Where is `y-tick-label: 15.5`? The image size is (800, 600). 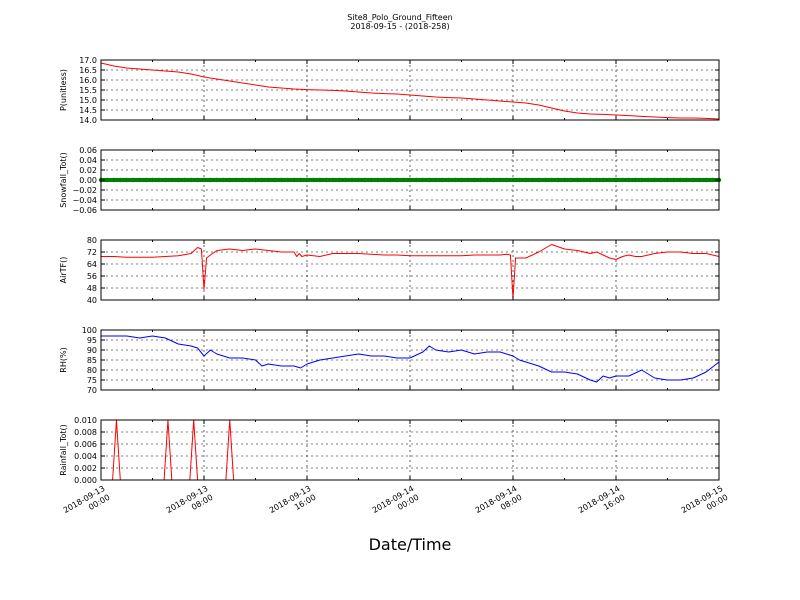
y-tick-label: 15.5 is located at coordinates (88, 90).